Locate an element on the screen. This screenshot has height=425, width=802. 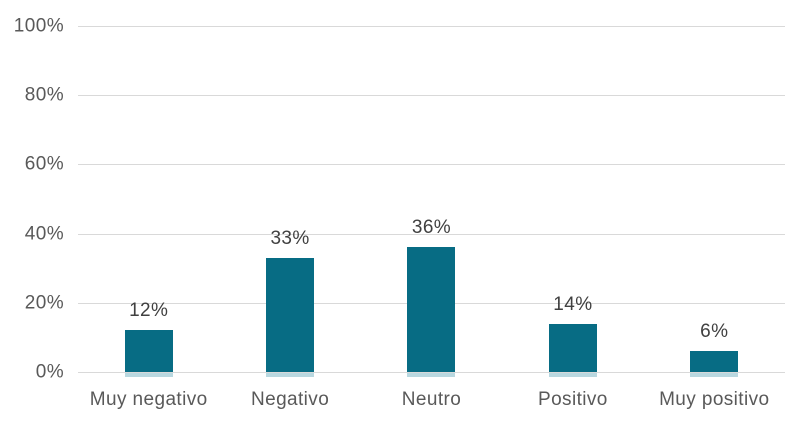
data-label: 14% is located at coordinates (573, 304).